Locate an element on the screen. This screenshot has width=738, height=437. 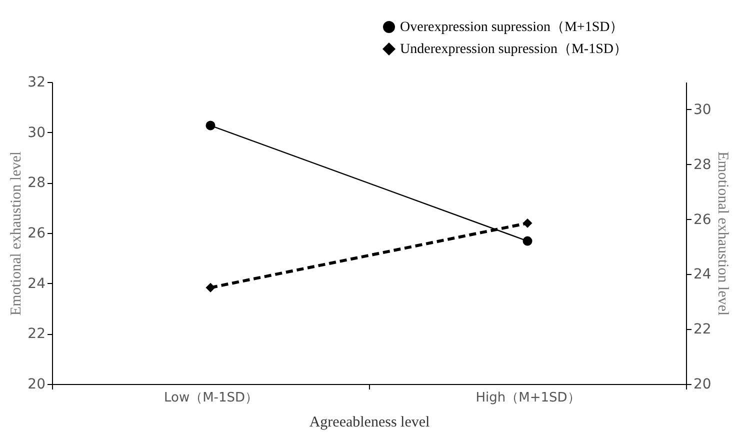
y2-axis-title: Emotional exhaustion level is located at coordinates (722, 233).